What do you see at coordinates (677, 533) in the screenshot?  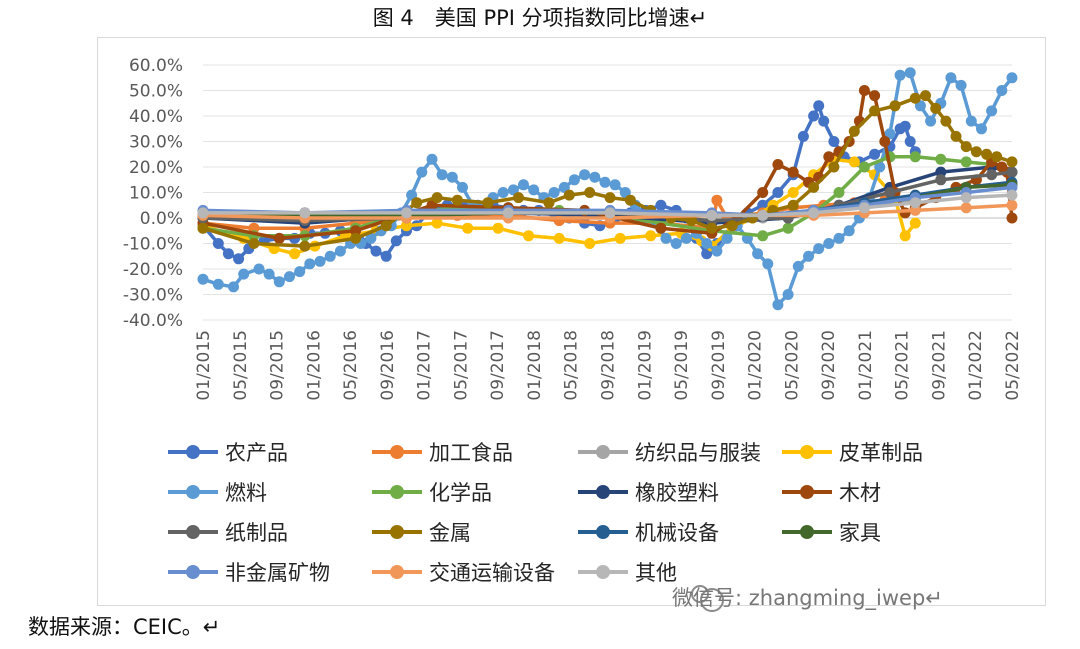 I see `legend-label: 机械设备` at bounding box center [677, 533].